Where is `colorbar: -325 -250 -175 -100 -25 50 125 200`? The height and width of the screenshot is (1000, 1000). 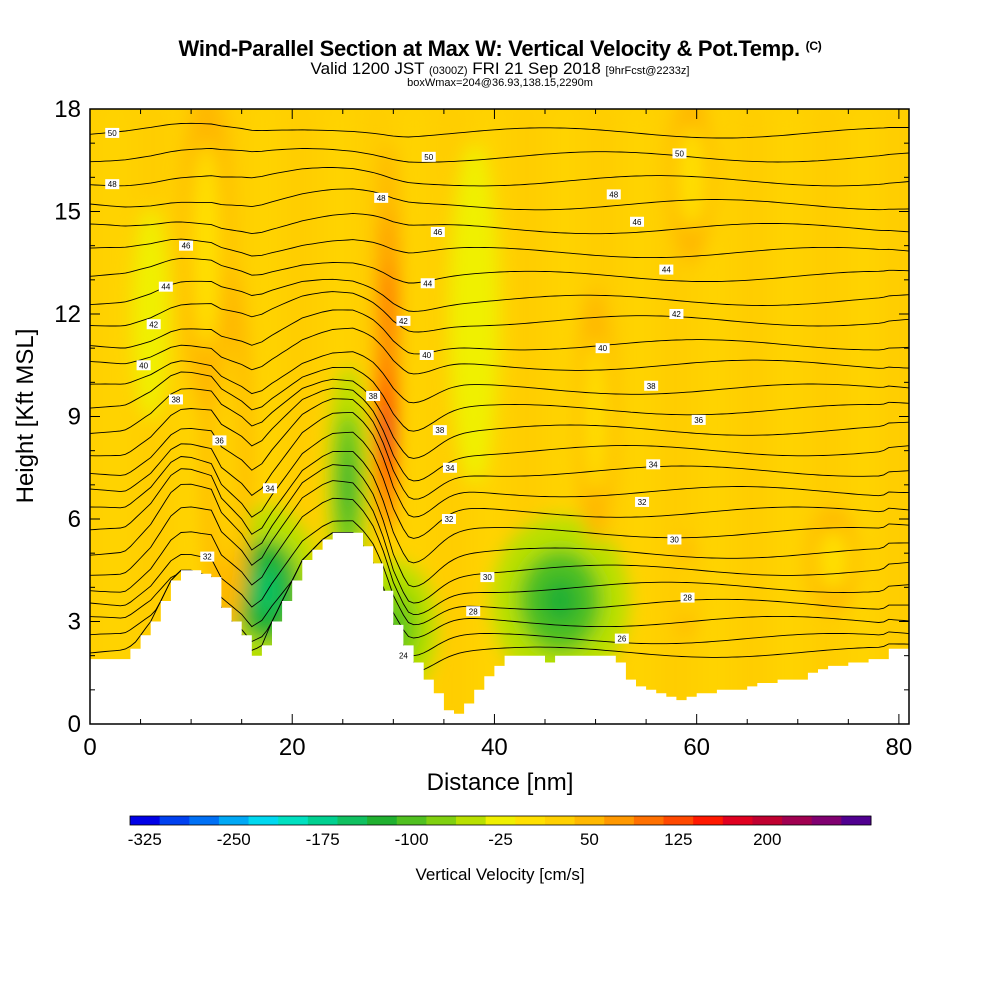
colorbar: -325 -250 -175 -100 -25 50 125 200 is located at coordinates (500, 832).